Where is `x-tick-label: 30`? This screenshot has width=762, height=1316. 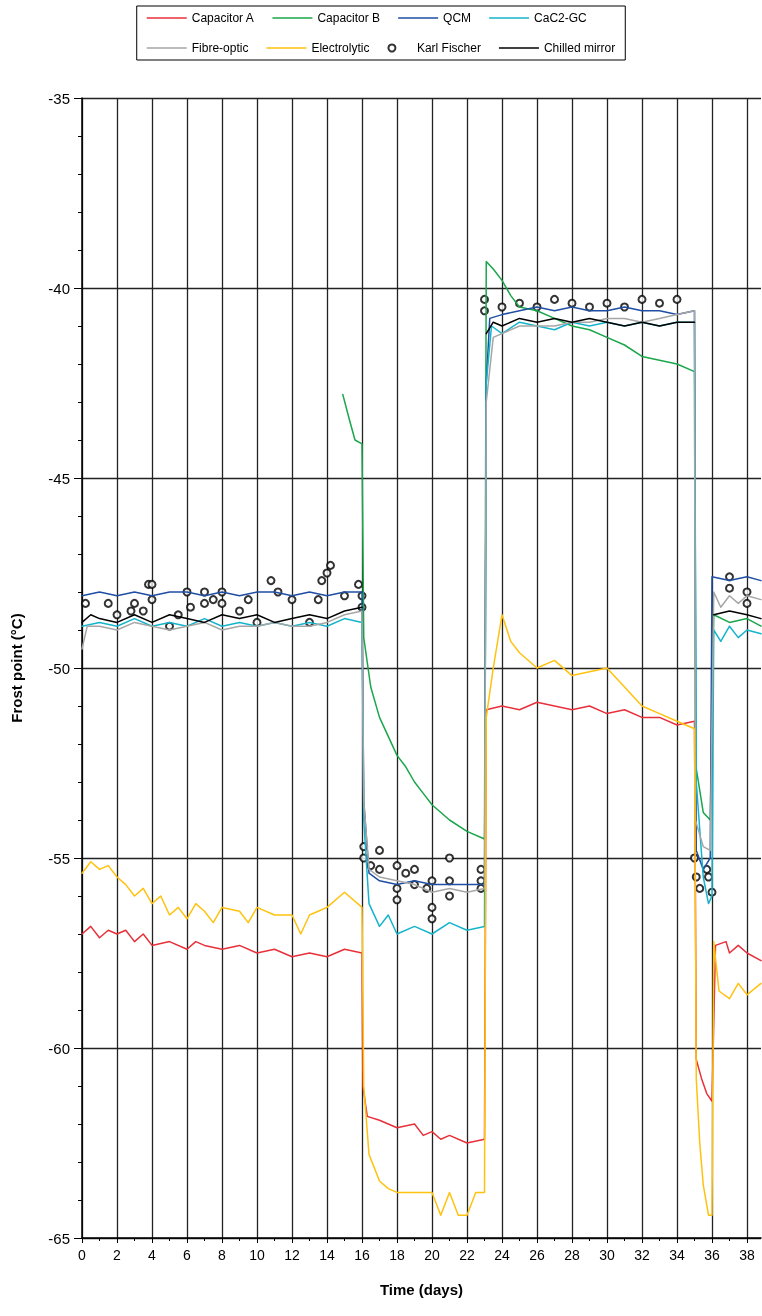 x-tick-label: 30 is located at coordinates (607, 1255).